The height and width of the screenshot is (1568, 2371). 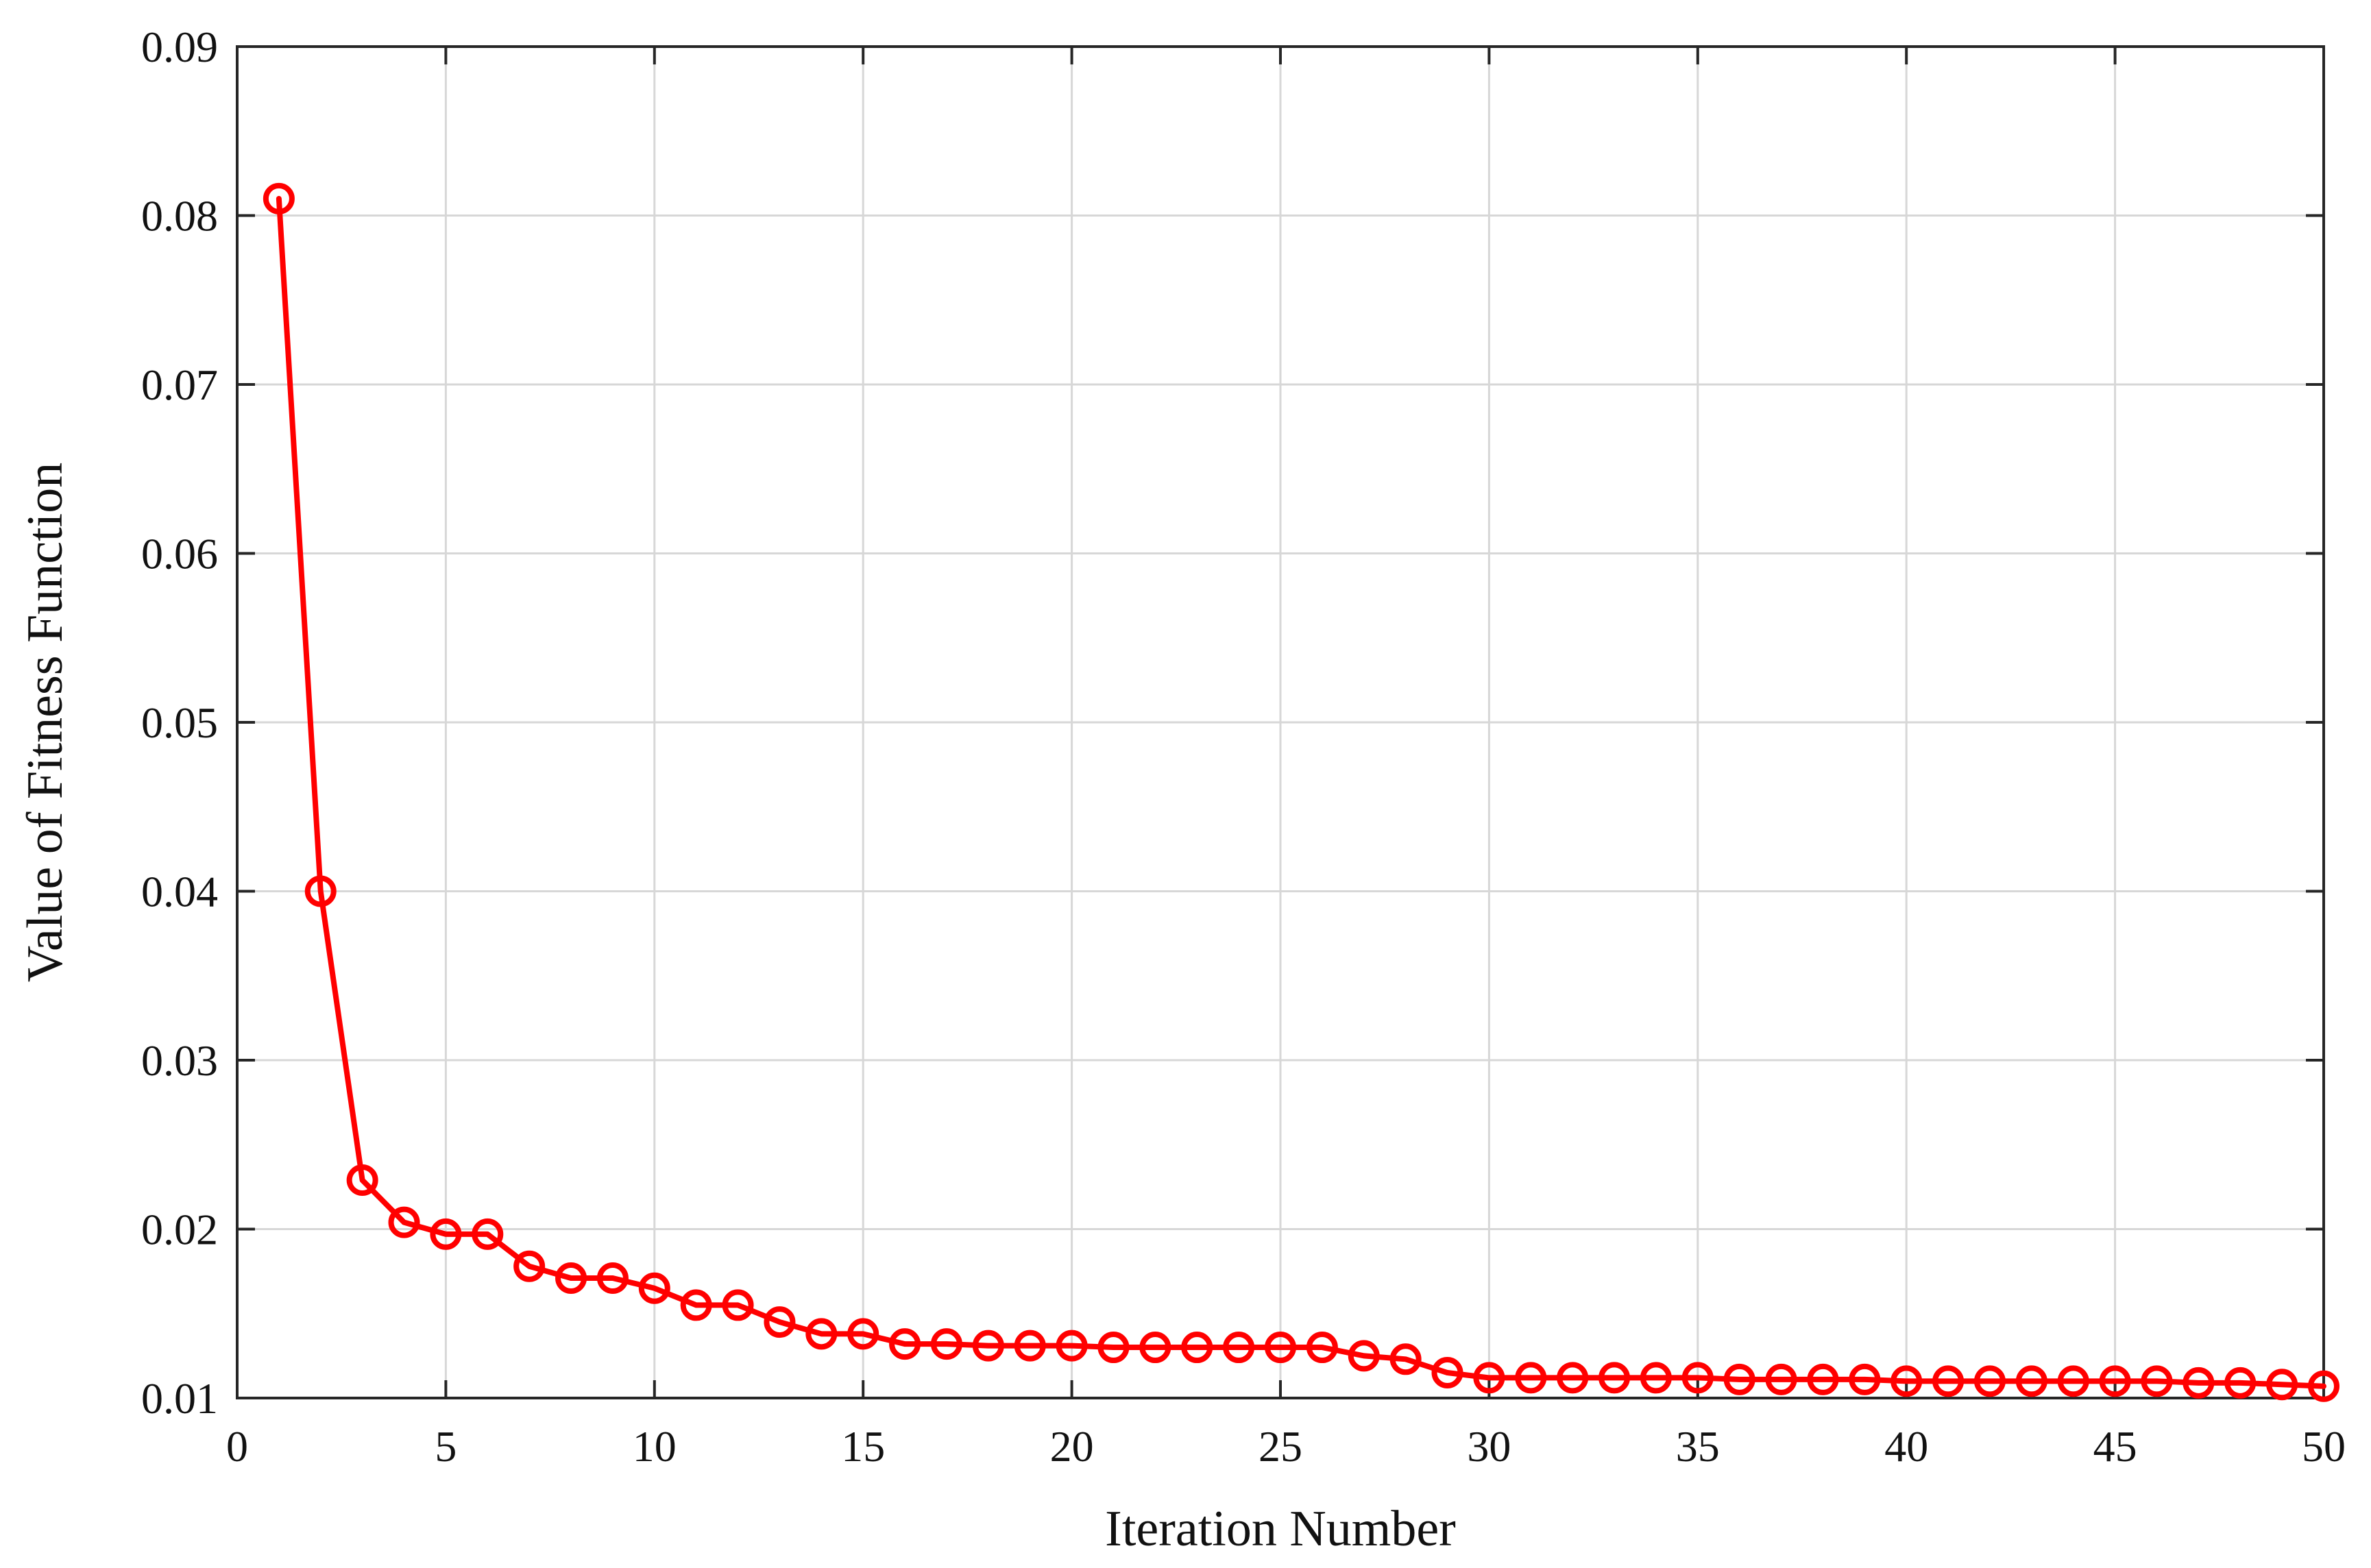 I want to click on y-axis-title: Value of Fitness Function, so click(x=45, y=722).